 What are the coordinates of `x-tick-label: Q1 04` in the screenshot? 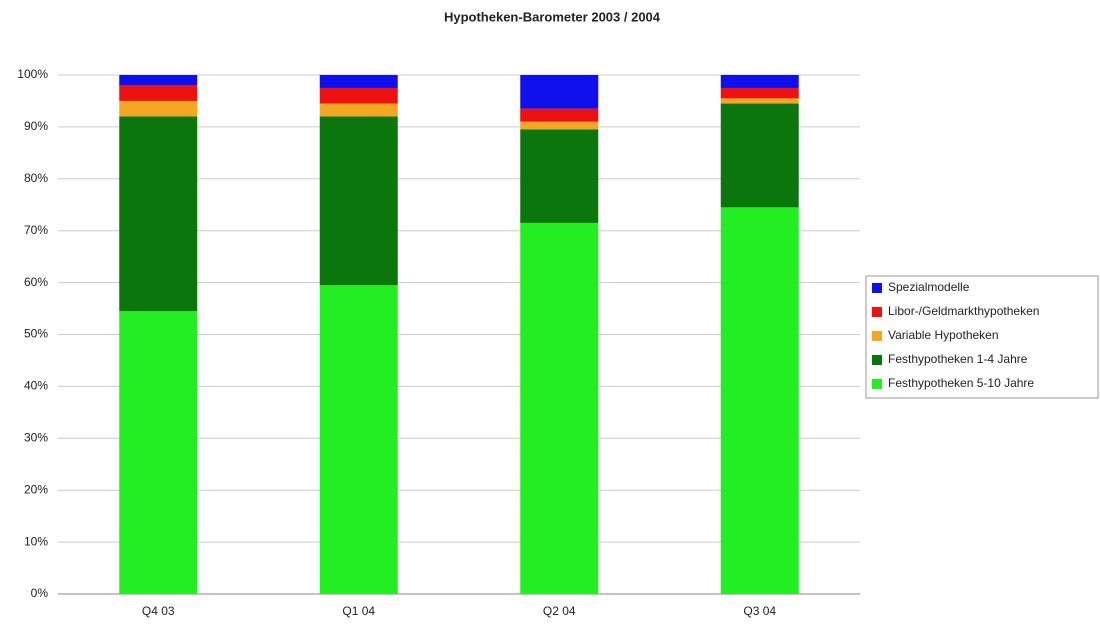 It's located at (358, 611).